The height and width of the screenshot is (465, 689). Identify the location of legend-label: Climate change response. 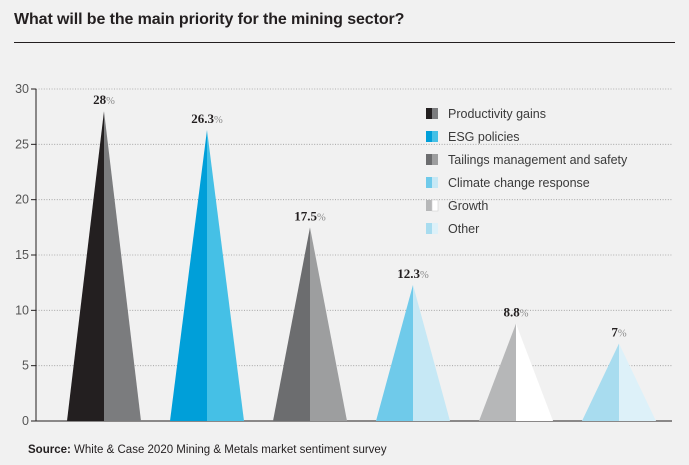
(519, 183).